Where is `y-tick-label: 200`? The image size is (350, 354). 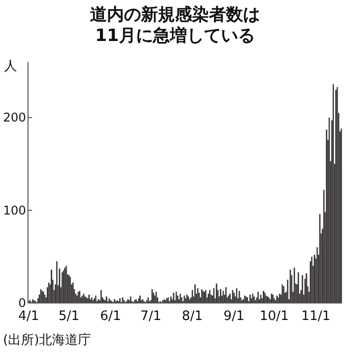 y-tick-label: 200 is located at coordinates (14, 117).